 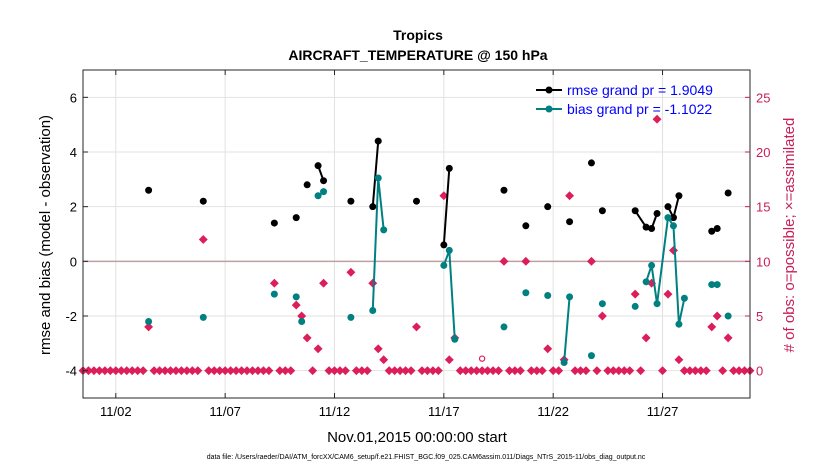 What do you see at coordinates (763, 97) in the screenshot?
I see `y-tick-label-right: 25` at bounding box center [763, 97].